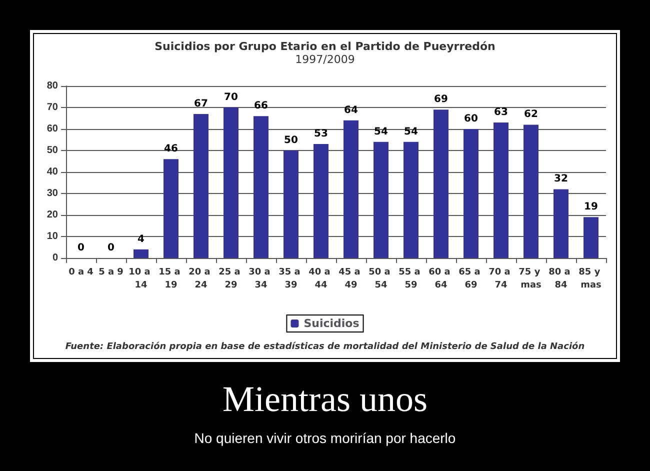 The height and width of the screenshot is (471, 650). I want to click on y-tick-label: 10, so click(52, 236).